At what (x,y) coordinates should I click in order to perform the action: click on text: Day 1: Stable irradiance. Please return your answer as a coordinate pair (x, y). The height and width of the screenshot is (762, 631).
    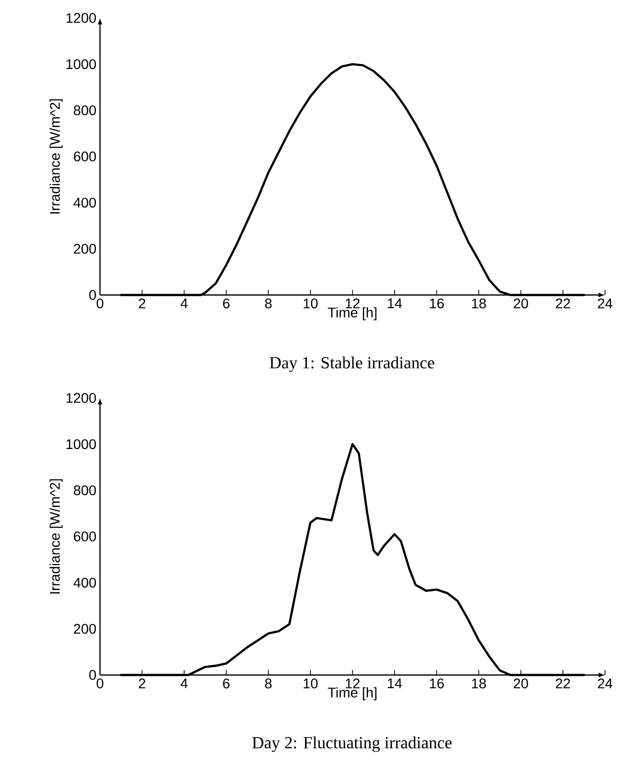
    Looking at the image, I should click on (352, 364).